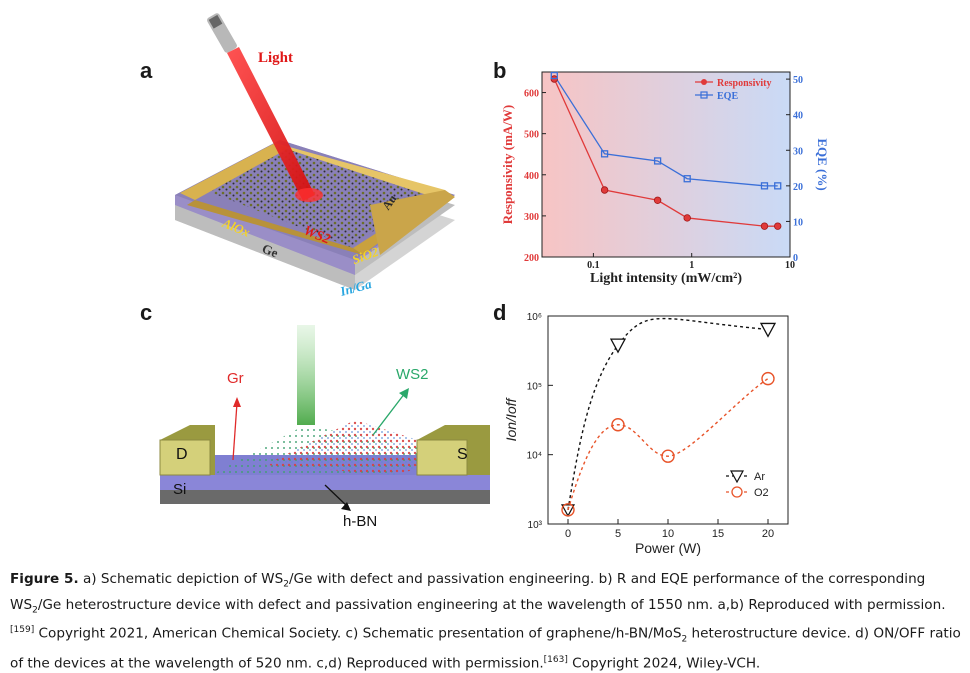 The image size is (970, 673). Describe the element at coordinates (798, 187) in the screenshot. I see `y2-tick-label-b: 20` at that location.